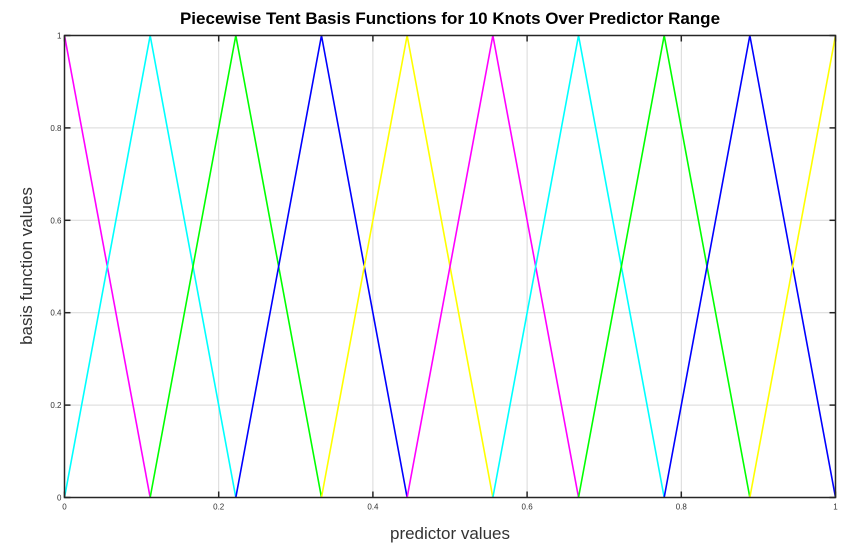  What do you see at coordinates (26, 266) in the screenshot?
I see `y-axis-label: basis function values` at bounding box center [26, 266].